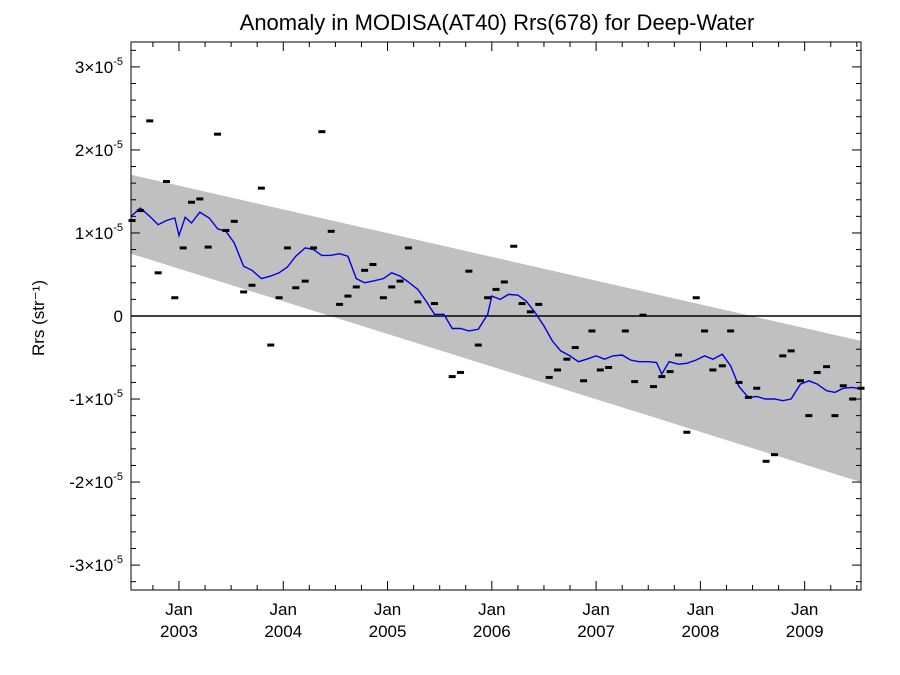 This screenshot has width=900, height=675. What do you see at coordinates (38, 318) in the screenshot?
I see `y-axis-label: Rrs (str⁻¹)` at bounding box center [38, 318].